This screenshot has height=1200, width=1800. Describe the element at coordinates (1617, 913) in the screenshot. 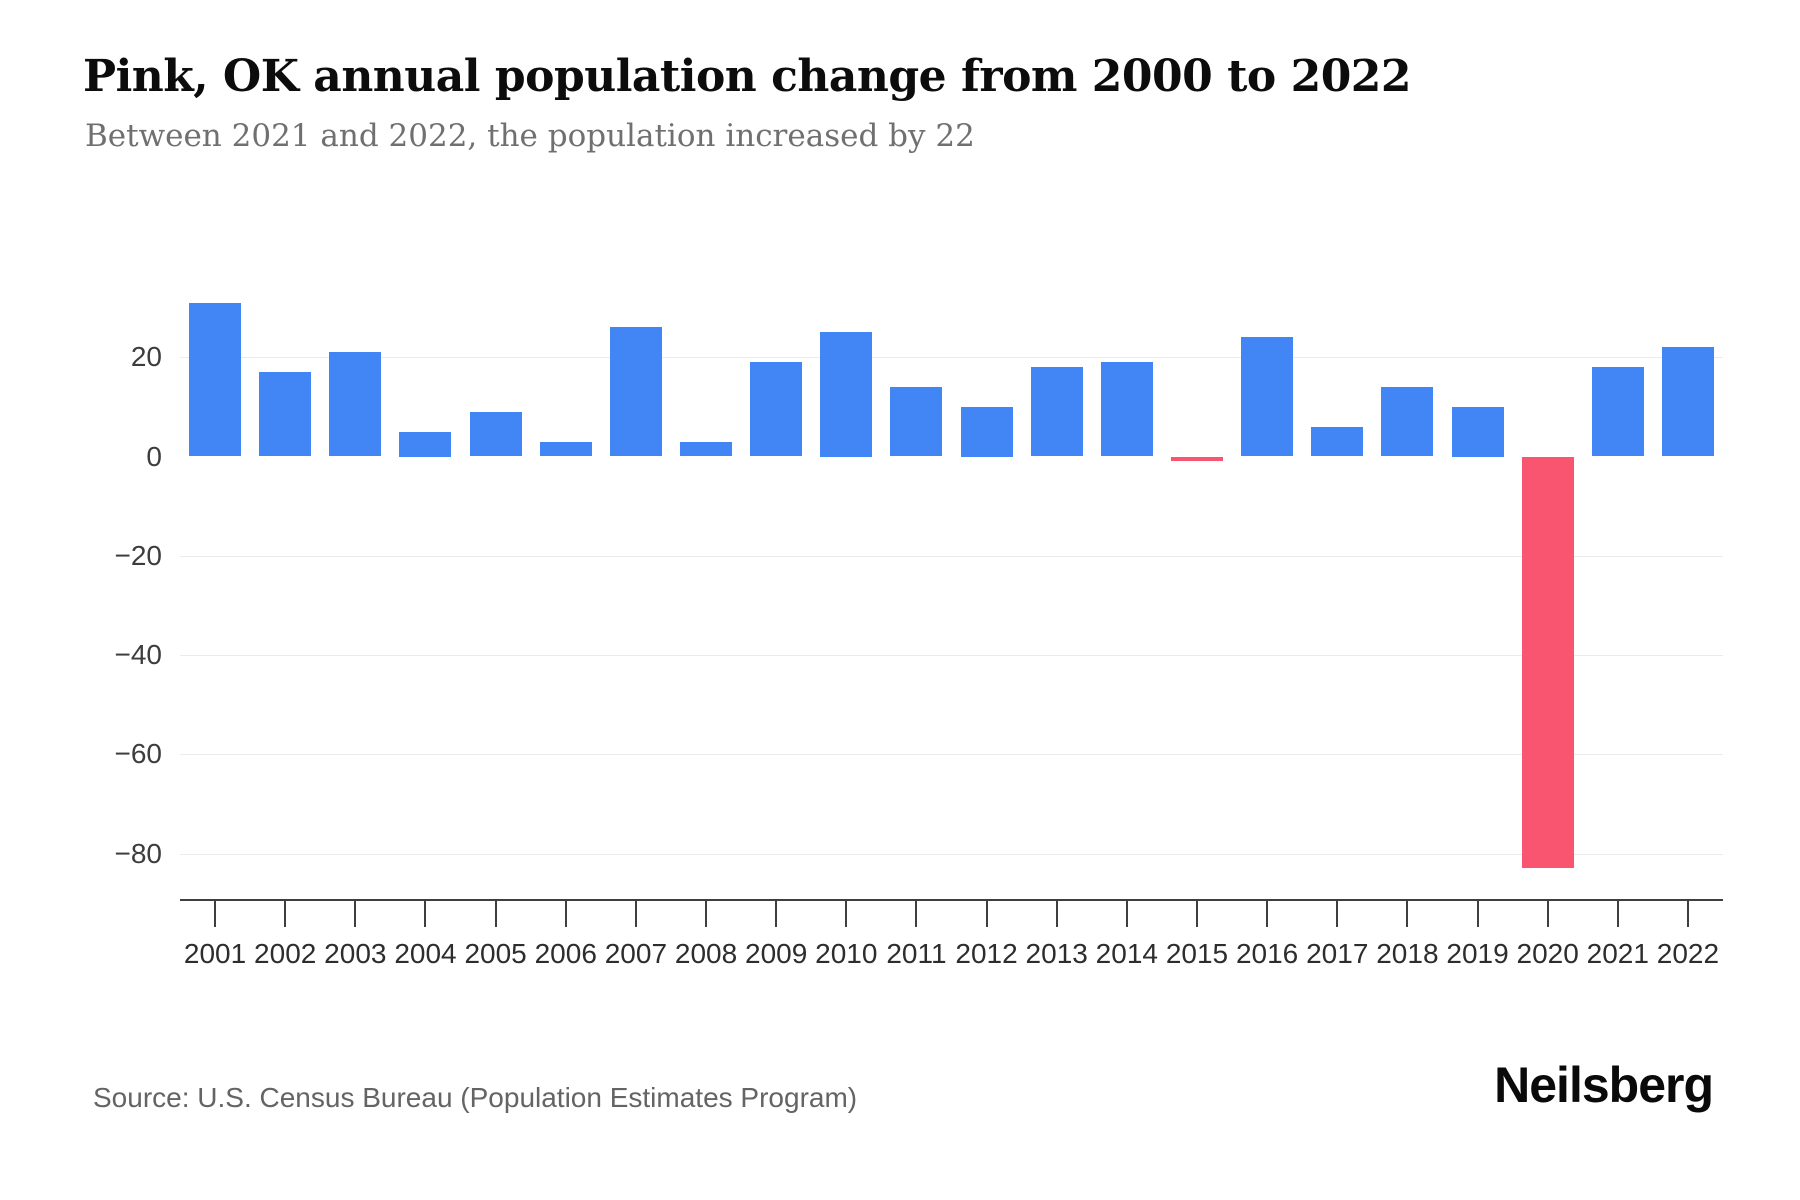

I see `x-tick-2021` at that location.